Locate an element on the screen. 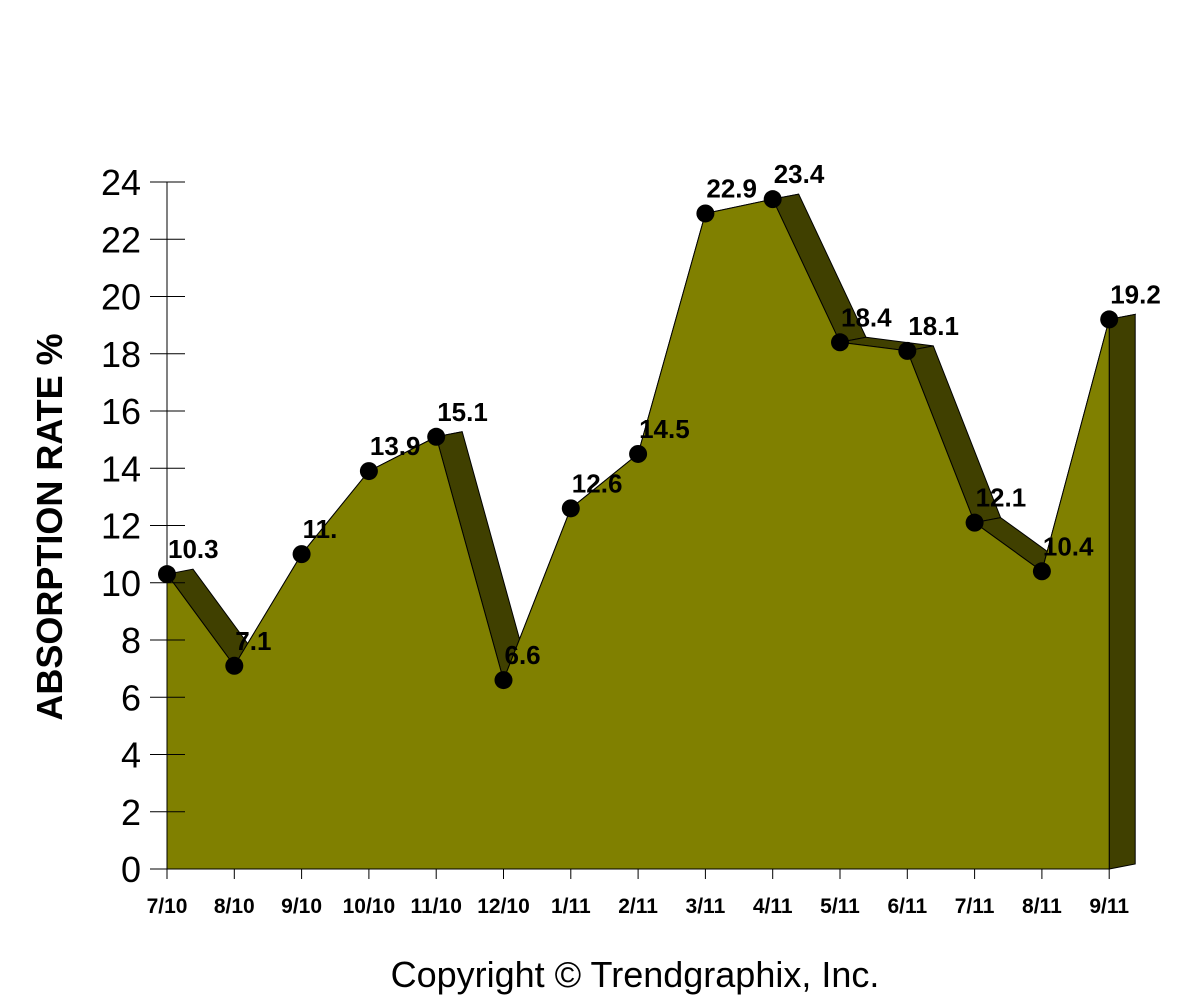  data-label: 6.6 is located at coordinates (523, 655).